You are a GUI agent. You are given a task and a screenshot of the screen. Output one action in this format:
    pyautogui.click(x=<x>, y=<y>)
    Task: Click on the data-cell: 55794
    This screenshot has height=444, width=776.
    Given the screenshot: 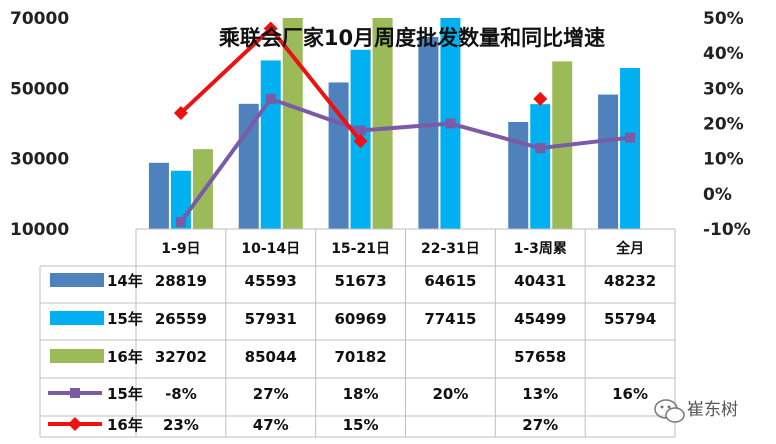 What is the action you would take?
    pyautogui.click(x=630, y=319)
    